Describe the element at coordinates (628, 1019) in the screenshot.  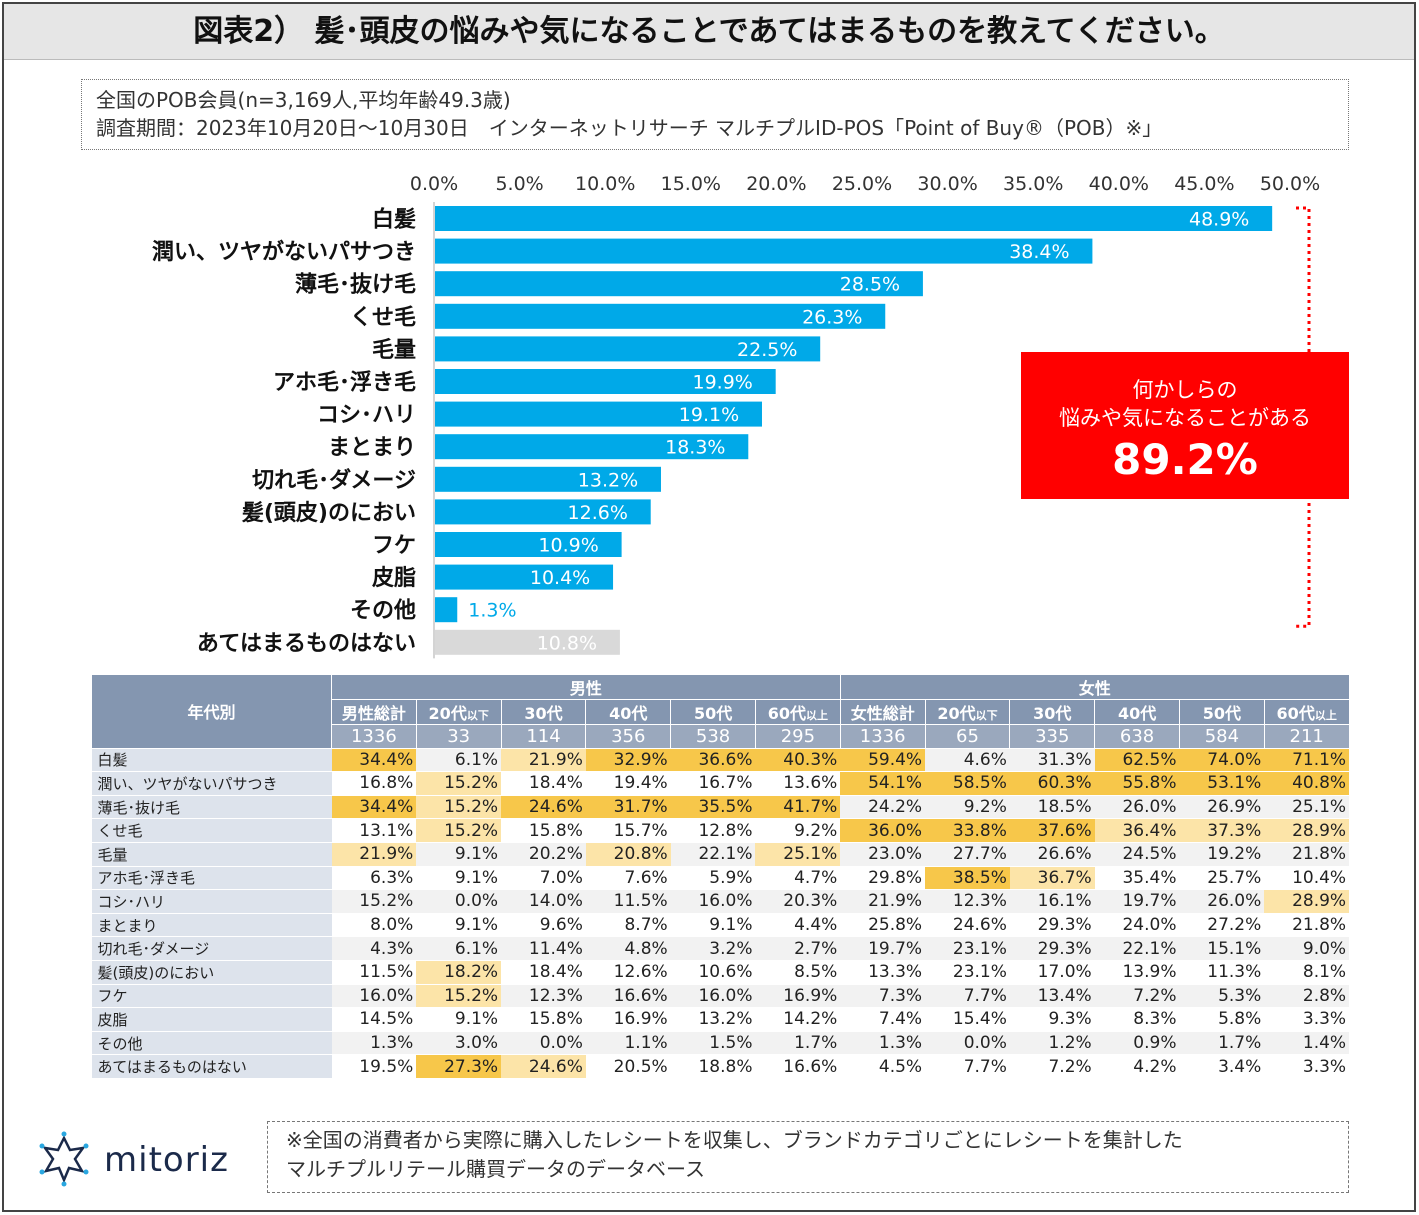
I see `table-cell: 16.9%` at that location.